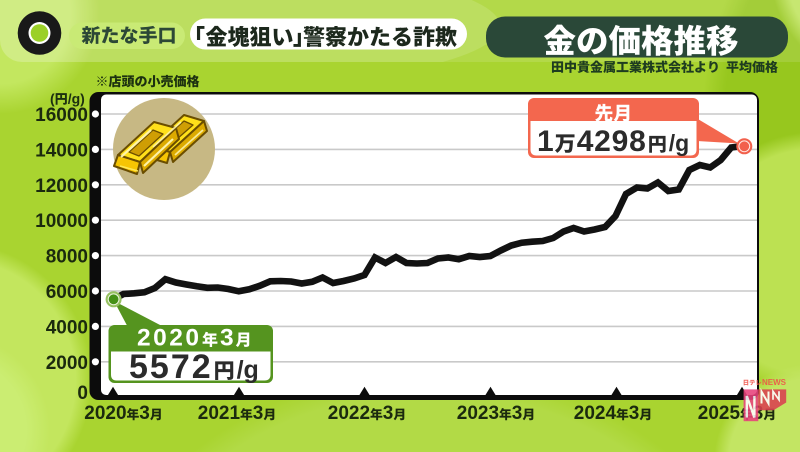  Describe the element at coordinates (612, 141) in the screenshot. I see `svg-text: 4298` at that location.